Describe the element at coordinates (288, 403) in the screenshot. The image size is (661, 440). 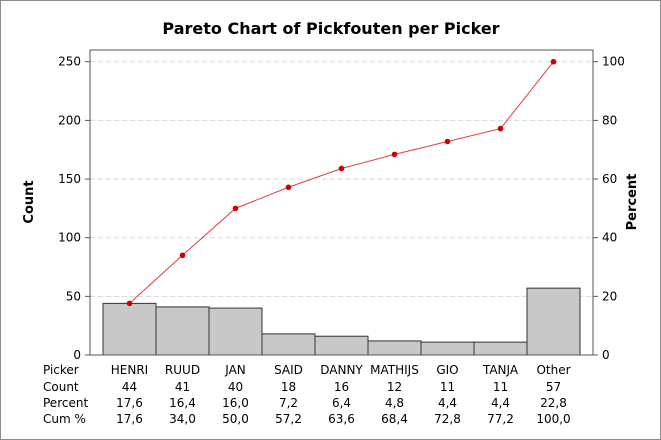
I see `table-cell: 7,2` at that location.